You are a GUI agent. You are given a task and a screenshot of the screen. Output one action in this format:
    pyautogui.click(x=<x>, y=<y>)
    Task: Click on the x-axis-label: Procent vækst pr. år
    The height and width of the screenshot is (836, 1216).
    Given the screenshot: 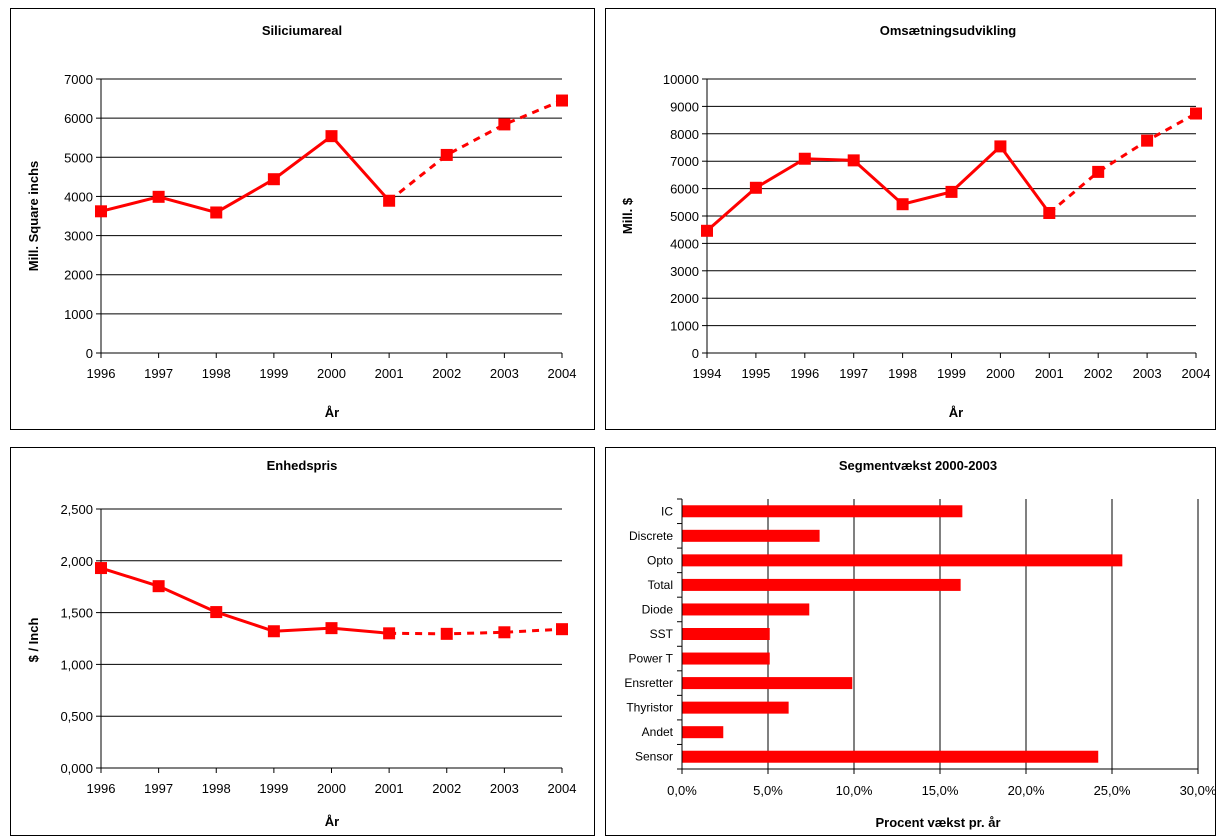 What is the action you would take?
    pyautogui.click(x=938, y=822)
    